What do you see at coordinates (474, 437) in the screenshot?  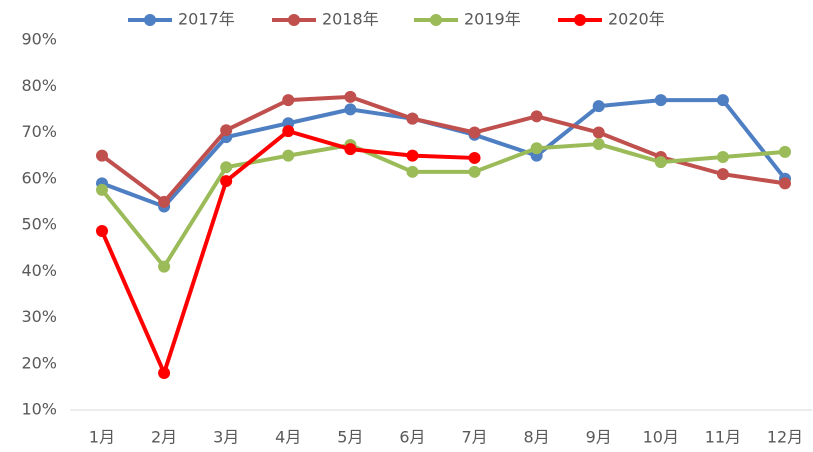 I see `x-tick-label: 7月` at bounding box center [474, 437].